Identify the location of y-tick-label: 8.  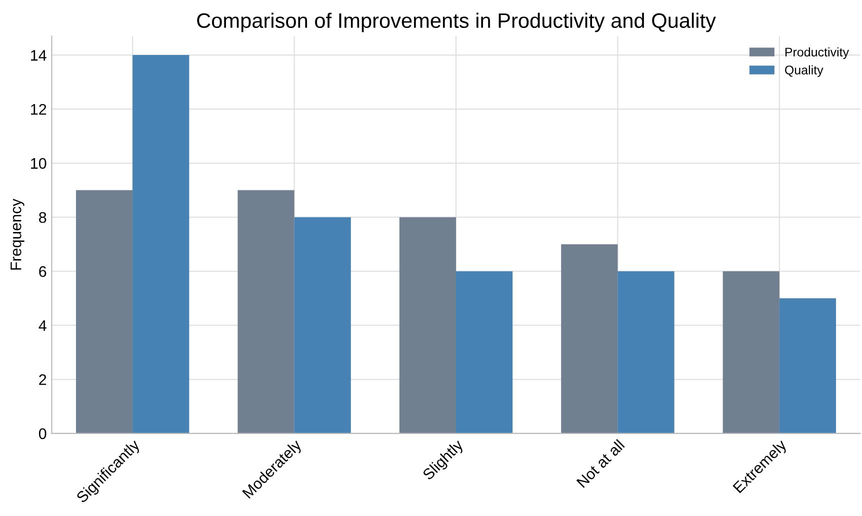
(42, 217).